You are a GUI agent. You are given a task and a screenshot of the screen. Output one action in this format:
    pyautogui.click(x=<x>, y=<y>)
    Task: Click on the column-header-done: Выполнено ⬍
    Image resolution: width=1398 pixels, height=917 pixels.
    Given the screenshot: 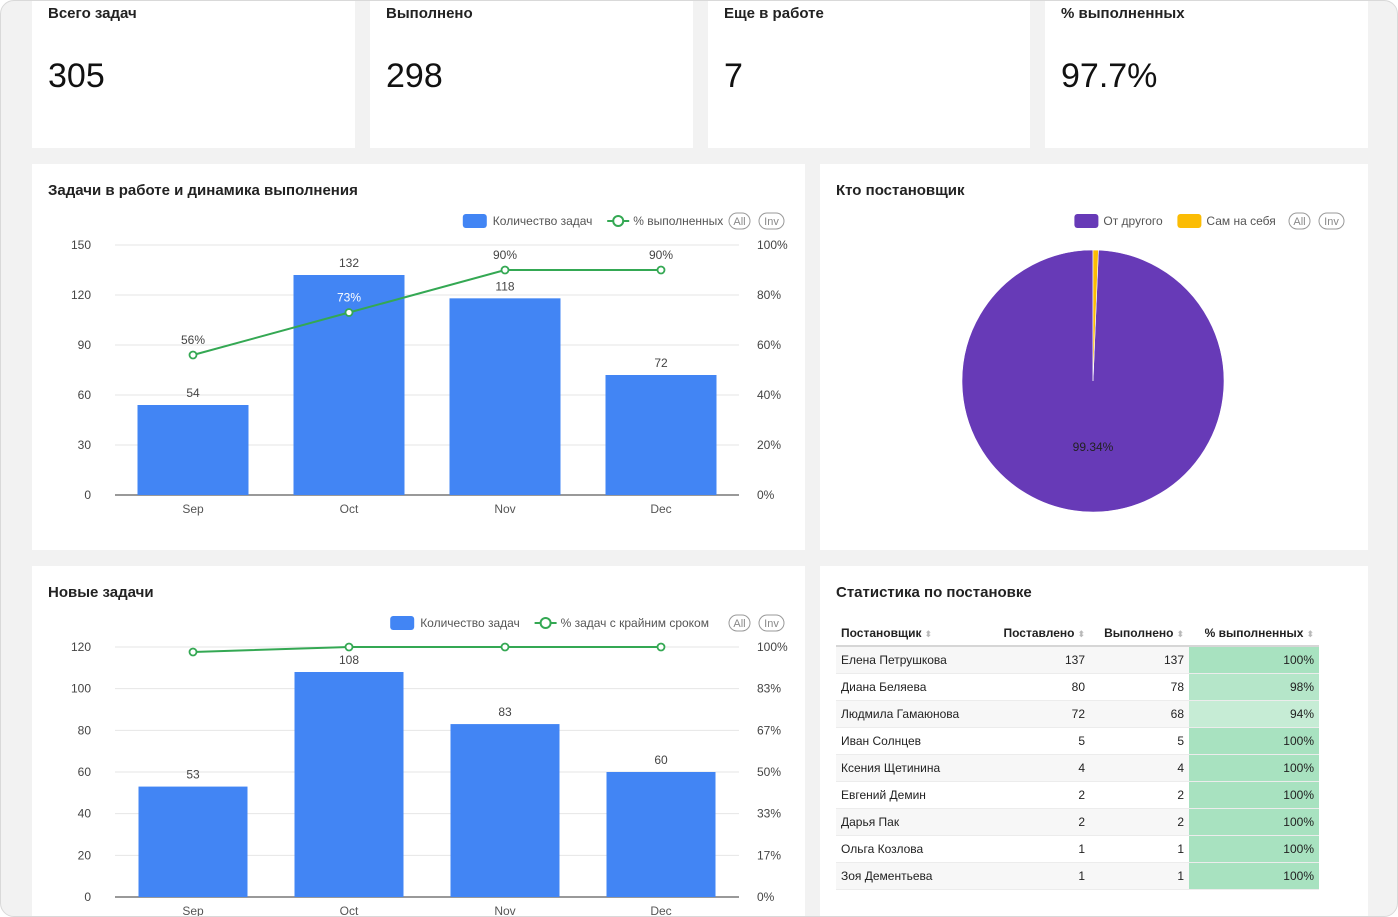 What is the action you would take?
    pyautogui.click(x=1139, y=633)
    